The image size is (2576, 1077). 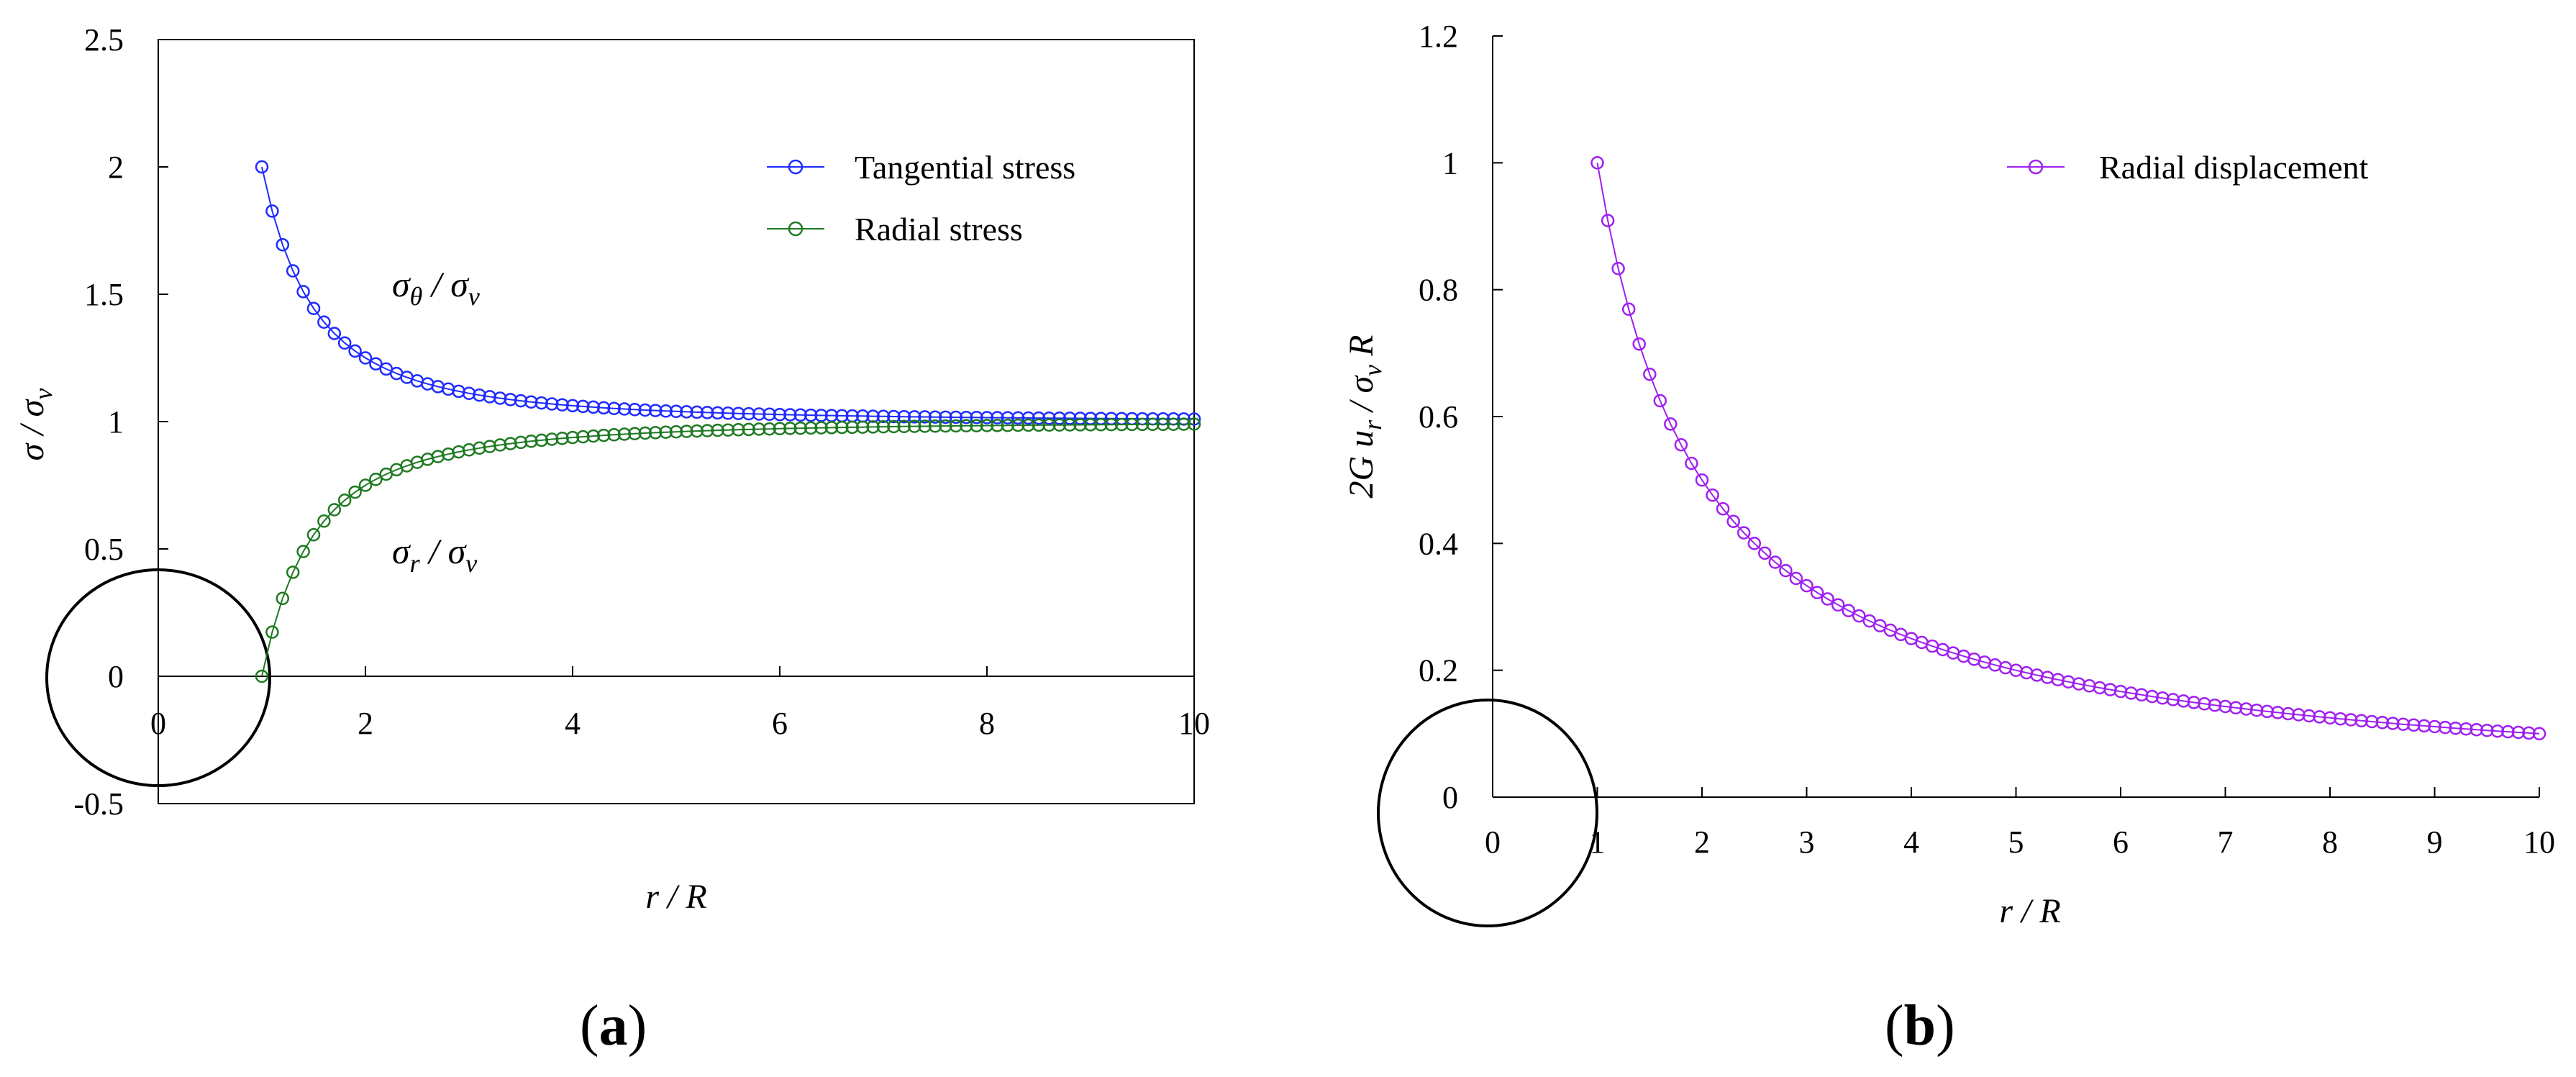 What do you see at coordinates (120, 422) in the screenshot?
I see `panel-a-y-ticks: -0.5 0 0.5 1 1.5 2 2.5` at bounding box center [120, 422].